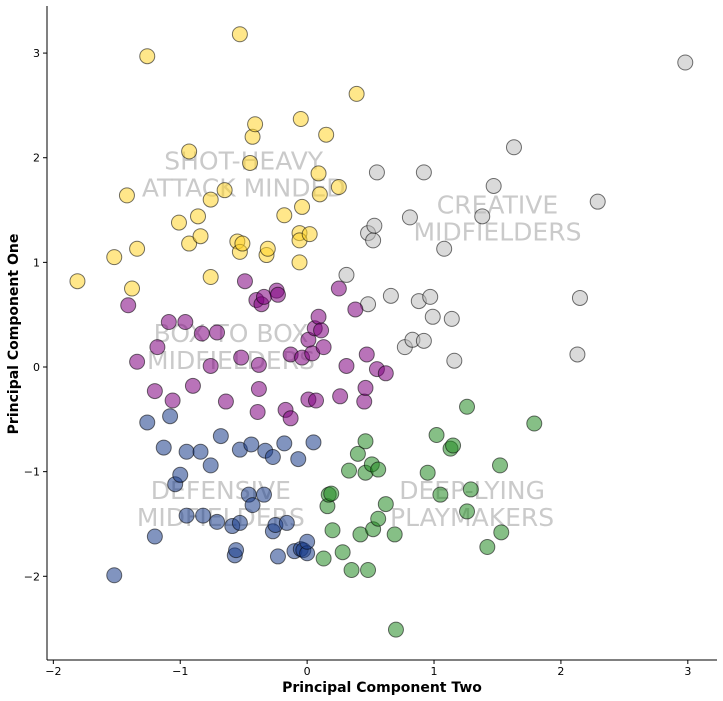  I want to click on y-tick-label: 2, so click(36, 158).